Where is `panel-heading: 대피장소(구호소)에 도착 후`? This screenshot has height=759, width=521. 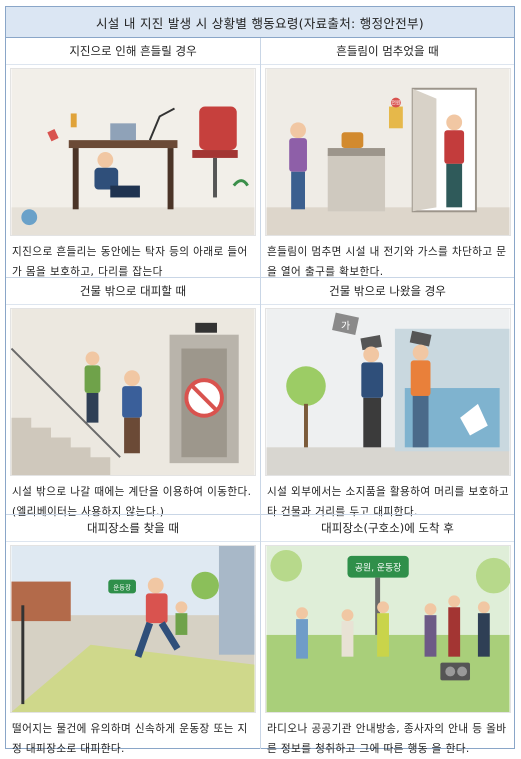
panel-heading: 대피장소(구호소)에 도착 후 is located at coordinates (387, 528).